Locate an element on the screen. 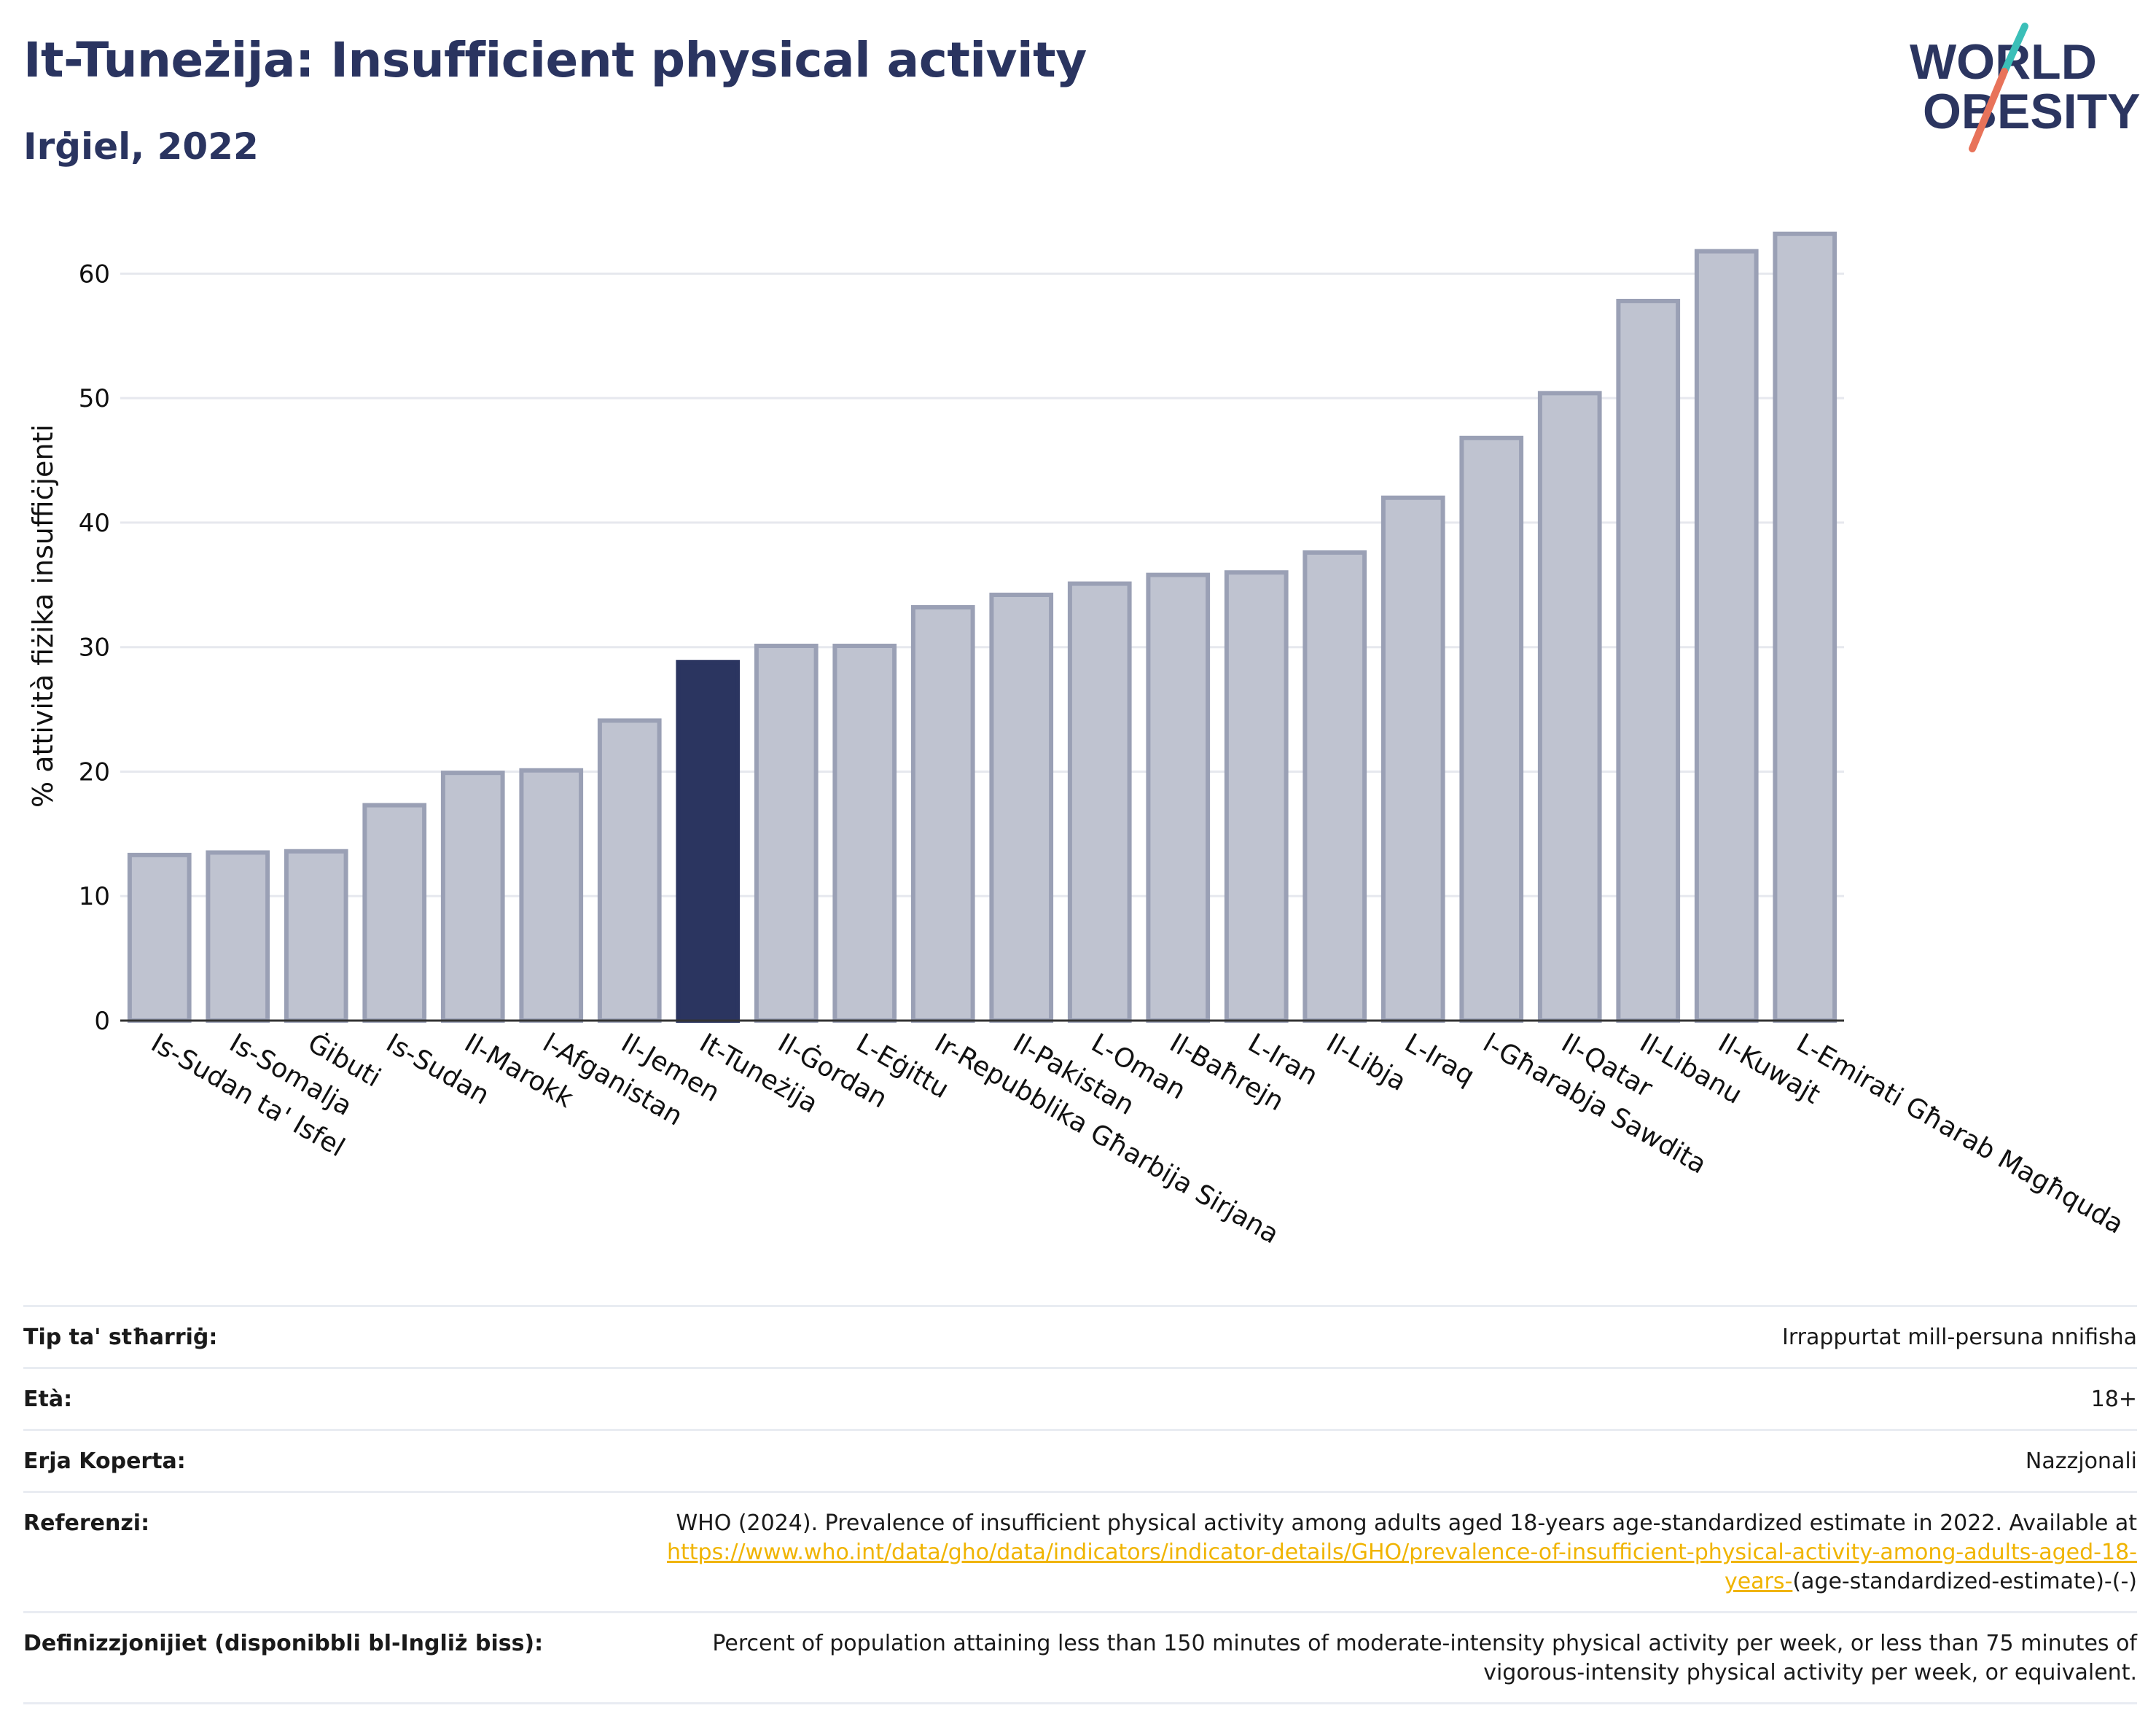  y-tick-label: 40 is located at coordinates (95, 523).